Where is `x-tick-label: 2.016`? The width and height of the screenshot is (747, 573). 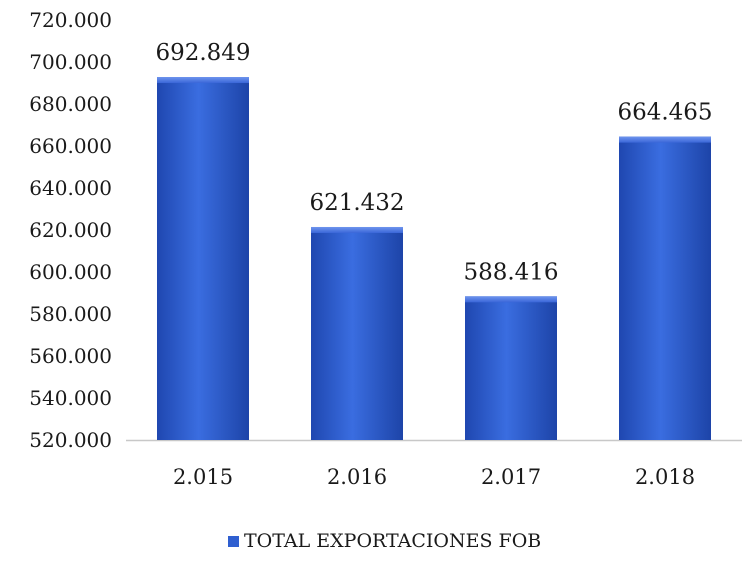
x-tick-label: 2.016 is located at coordinates (357, 477).